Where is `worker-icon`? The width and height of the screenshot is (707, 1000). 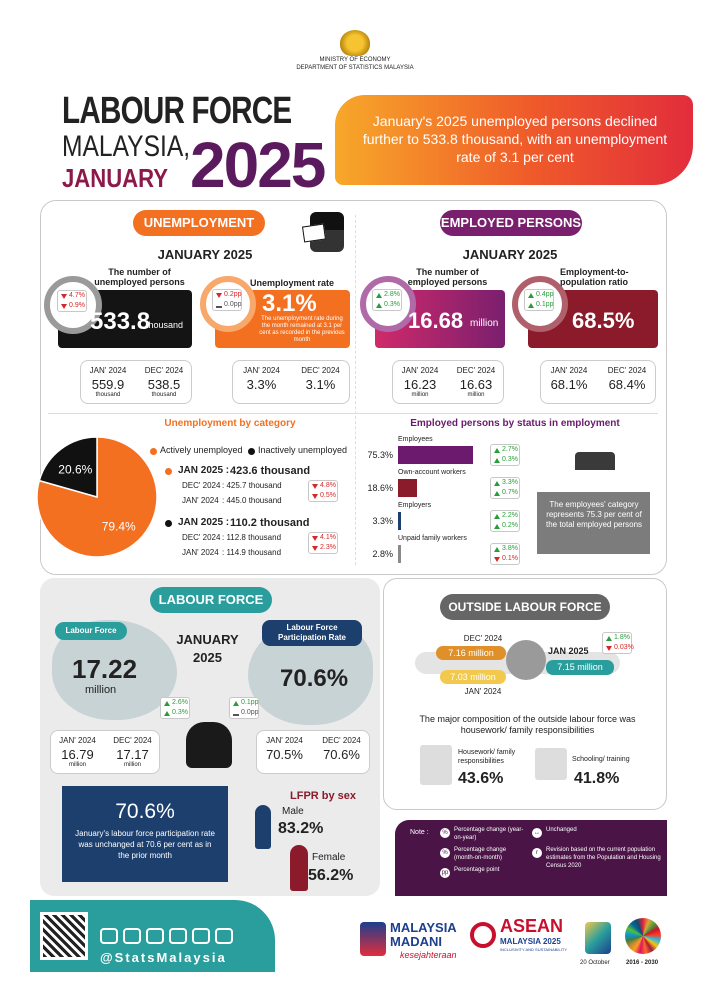 worker-icon is located at coordinates (595, 467).